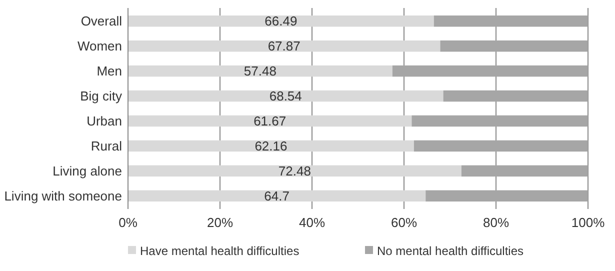  I want to click on data-label: 67.87, so click(284, 46).